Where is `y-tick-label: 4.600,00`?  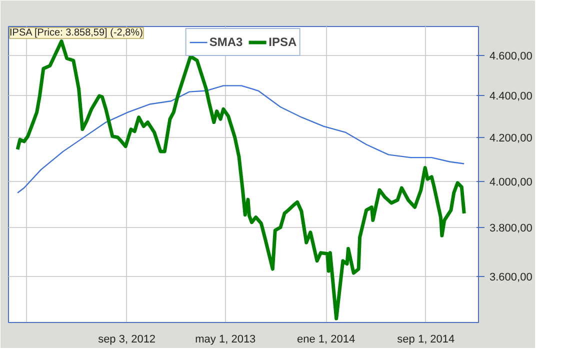
y-tick-label: 4.600,00 is located at coordinates (511, 56).